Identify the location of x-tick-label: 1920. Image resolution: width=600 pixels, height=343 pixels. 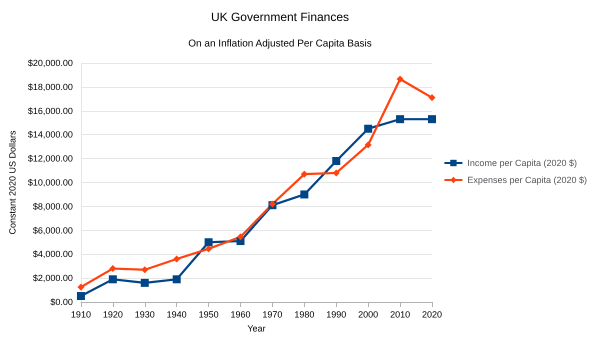
(112, 315).